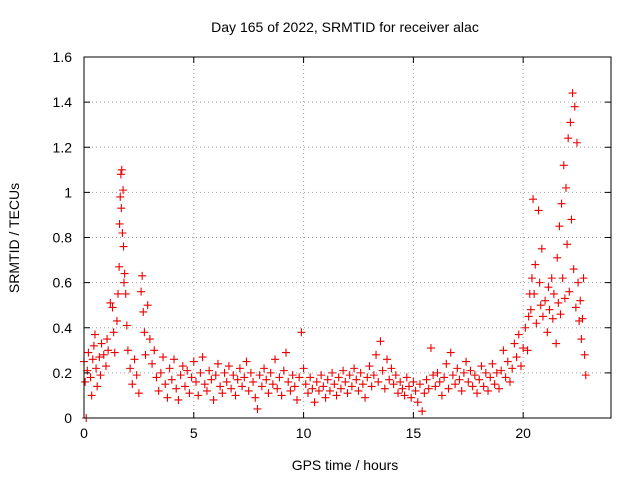  What do you see at coordinates (14, 238) in the screenshot?
I see `y-axis-label: SRMTID / TECUs` at bounding box center [14, 238].